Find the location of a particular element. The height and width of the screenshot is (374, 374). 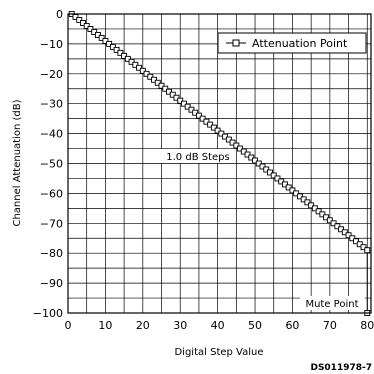

mute-annotation: Mute Point is located at coordinates (331, 304).